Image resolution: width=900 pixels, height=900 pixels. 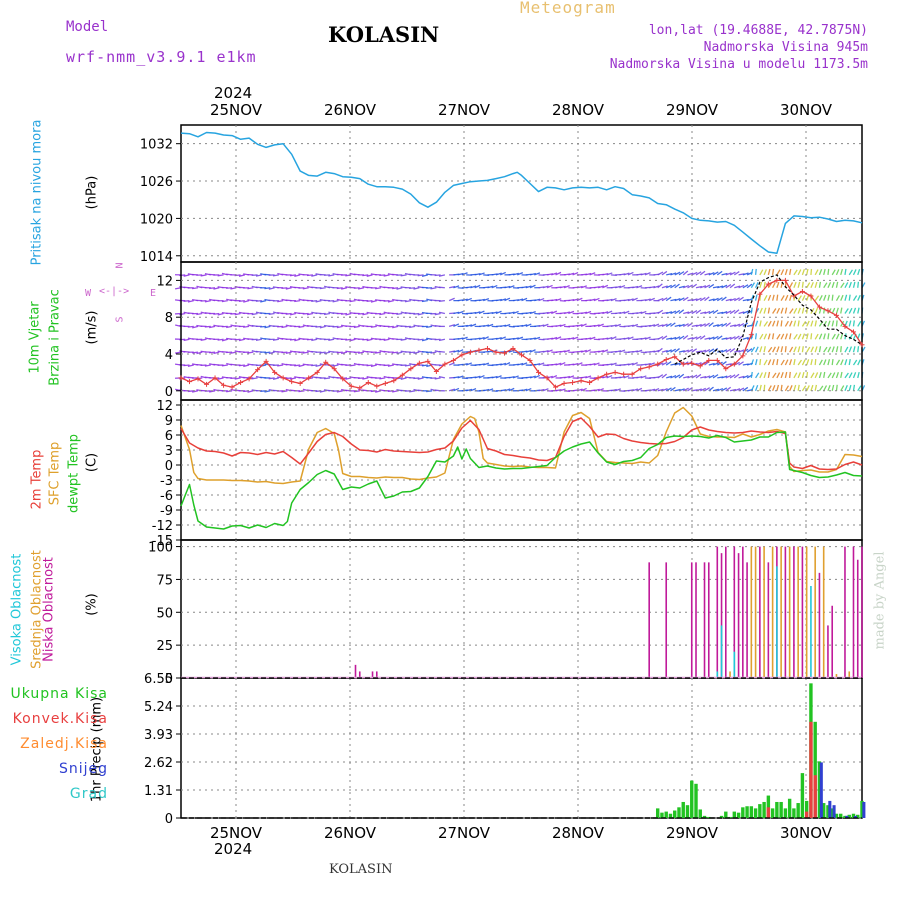 I want to click on y-tick-label: 1014, so click(x=156, y=257).